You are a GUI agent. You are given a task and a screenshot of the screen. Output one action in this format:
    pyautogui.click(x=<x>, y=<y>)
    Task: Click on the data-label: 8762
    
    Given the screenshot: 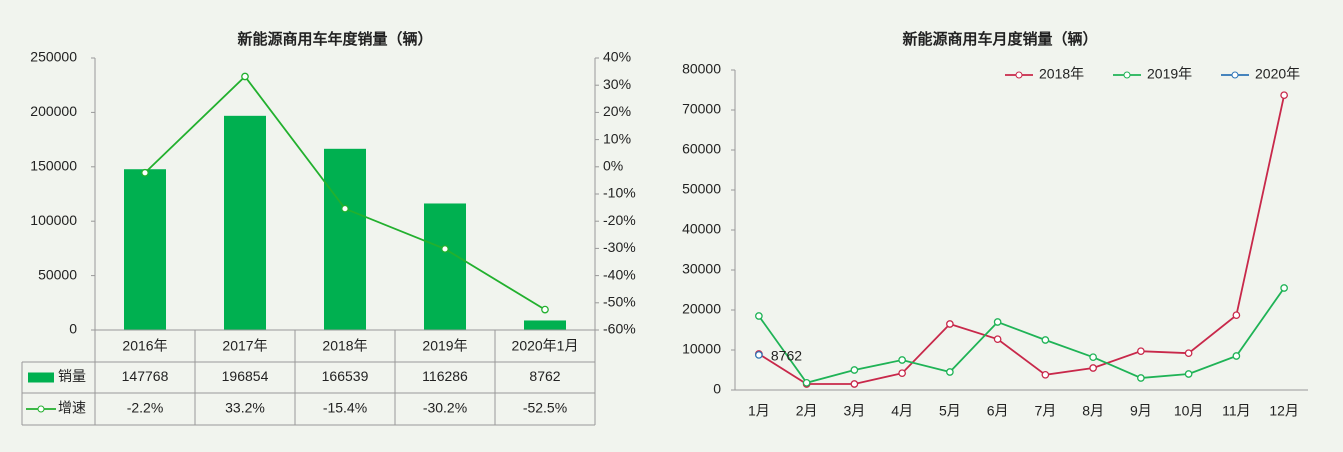 What is the action you would take?
    pyautogui.click(x=786, y=356)
    